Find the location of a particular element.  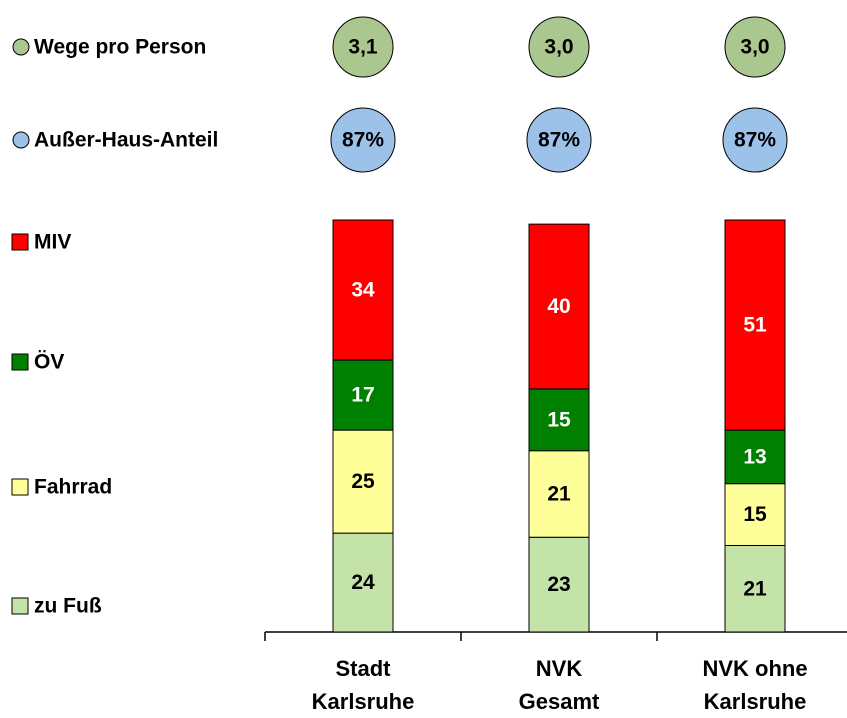

data-label: 24 is located at coordinates (363, 582).